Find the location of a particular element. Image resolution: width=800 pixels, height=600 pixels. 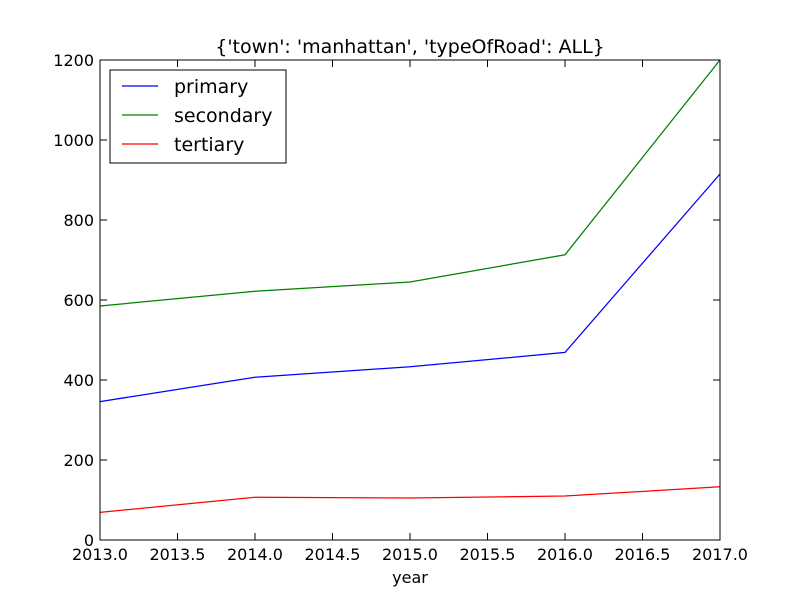

y-tick-label: 600 is located at coordinates (78, 300).